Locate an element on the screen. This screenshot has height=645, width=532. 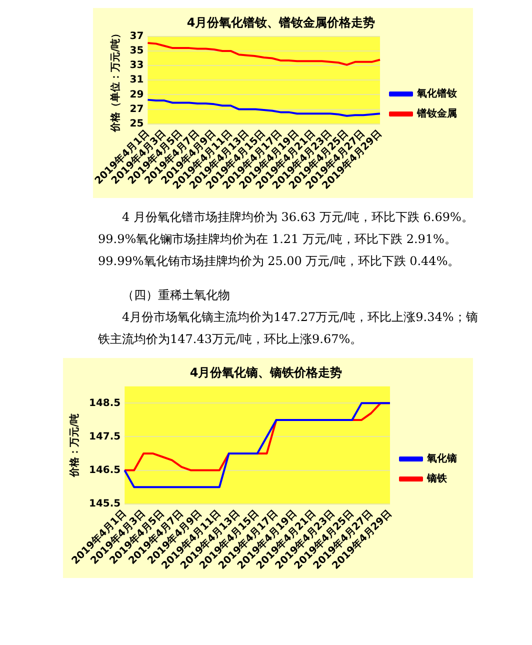
y-tick-label: 27 is located at coordinates (137, 109).